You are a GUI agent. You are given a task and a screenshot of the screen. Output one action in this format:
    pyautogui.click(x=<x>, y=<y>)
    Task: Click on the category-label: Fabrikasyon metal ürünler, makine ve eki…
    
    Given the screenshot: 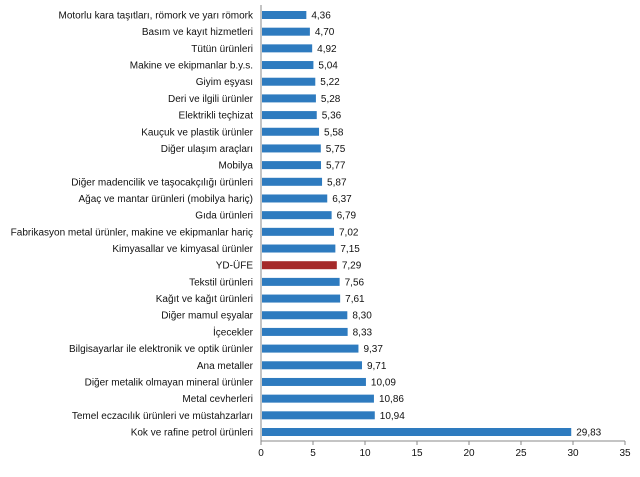 What is the action you would take?
    pyautogui.click(x=132, y=232)
    